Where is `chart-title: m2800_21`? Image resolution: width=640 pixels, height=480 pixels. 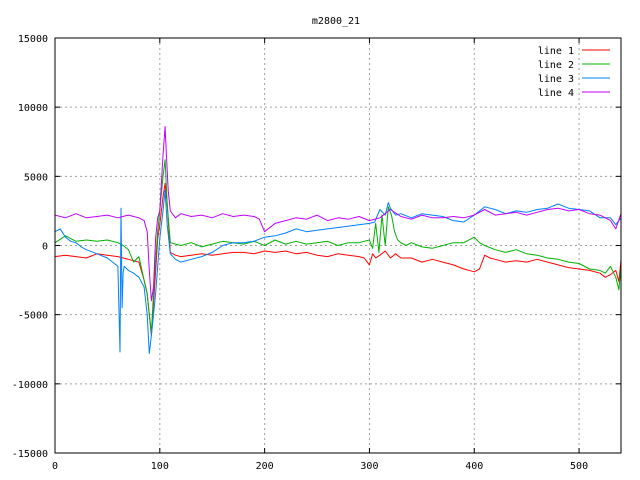 chart-title: m2800_21 is located at coordinates (336, 21).